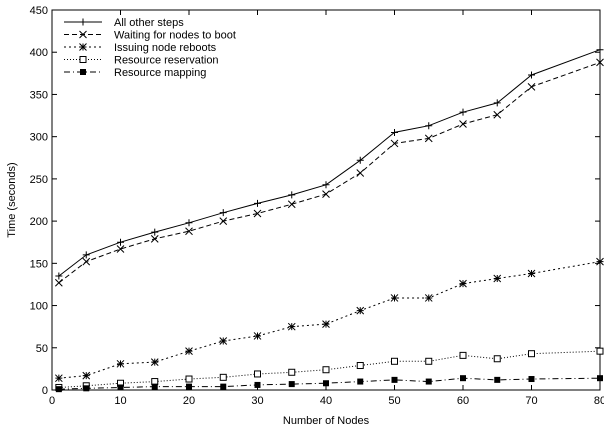 This screenshot has width=604, height=429. Describe the element at coordinates (394, 401) in the screenshot. I see `x-tick-label: 50` at that location.